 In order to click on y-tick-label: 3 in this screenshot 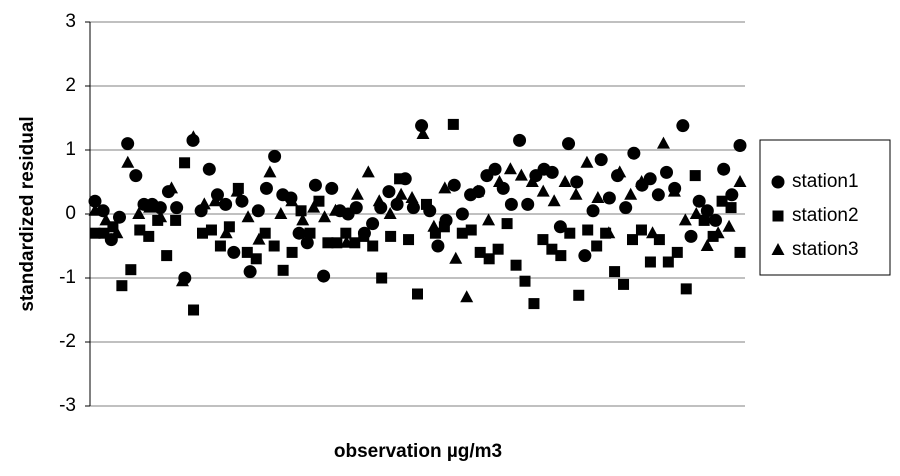, I will do `click(70, 21)`.